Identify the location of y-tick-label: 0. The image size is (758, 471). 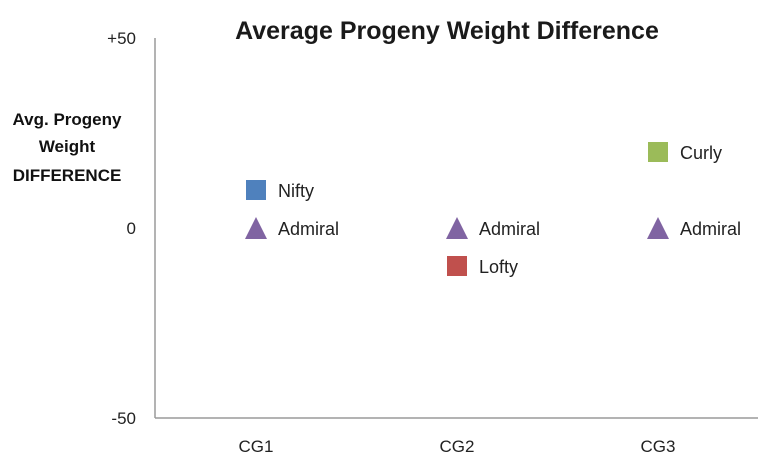
(131, 228).